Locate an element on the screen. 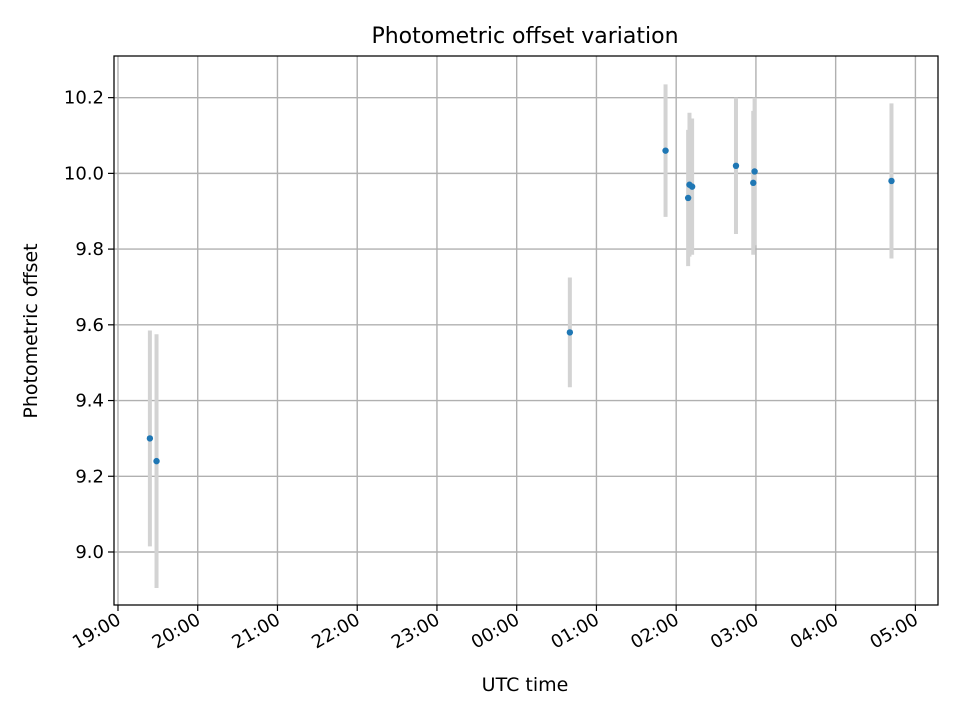 Image resolution: width=960 pixels, height=720 pixels. x-tick-label: 02:00 is located at coordinates (654, 631).